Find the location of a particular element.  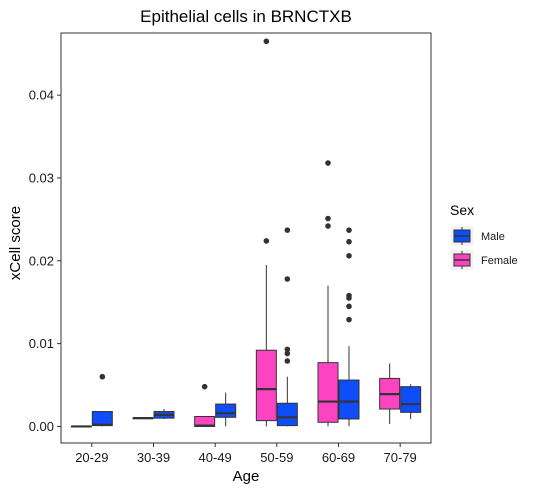

x-tick-label: 30-39 is located at coordinates (153, 457).